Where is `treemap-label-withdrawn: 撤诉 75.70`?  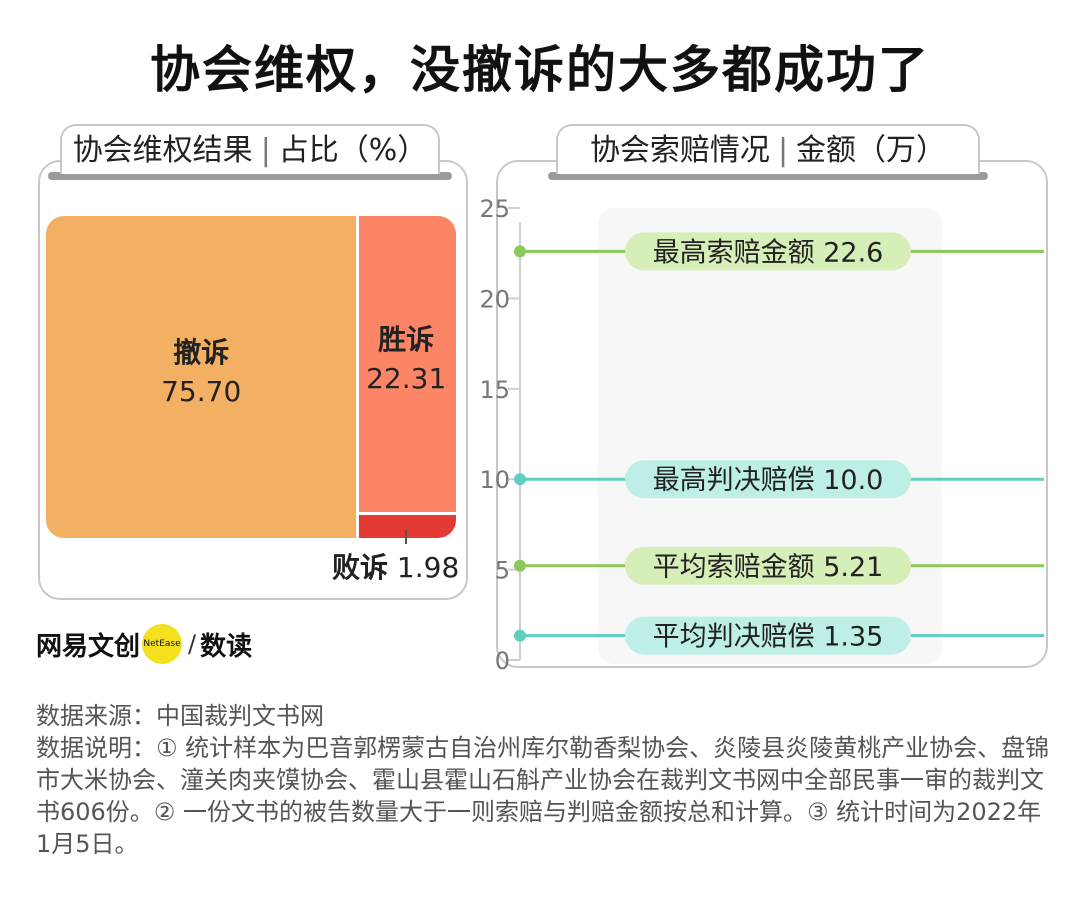
treemap-label-withdrawn: 撤诉 75.70 is located at coordinates (201, 369).